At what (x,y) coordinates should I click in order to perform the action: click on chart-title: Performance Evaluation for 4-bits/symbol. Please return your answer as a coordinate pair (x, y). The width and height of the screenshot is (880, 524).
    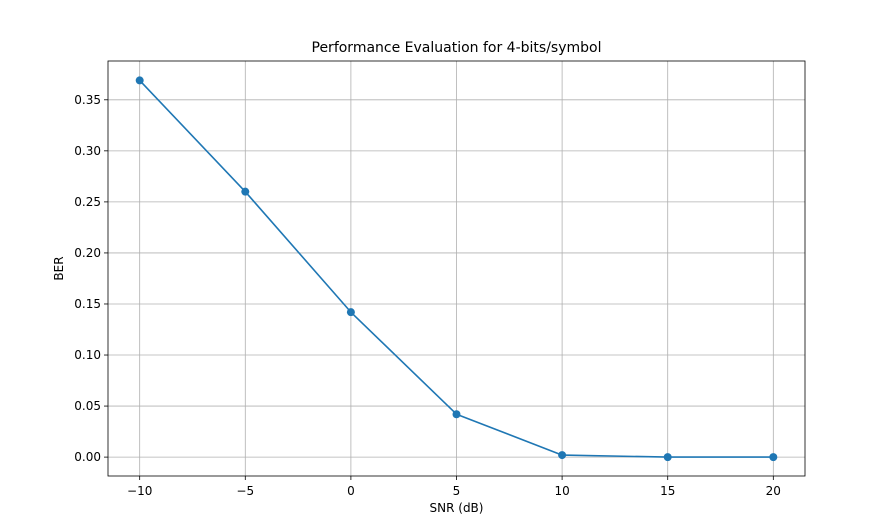
    Looking at the image, I should click on (457, 48).